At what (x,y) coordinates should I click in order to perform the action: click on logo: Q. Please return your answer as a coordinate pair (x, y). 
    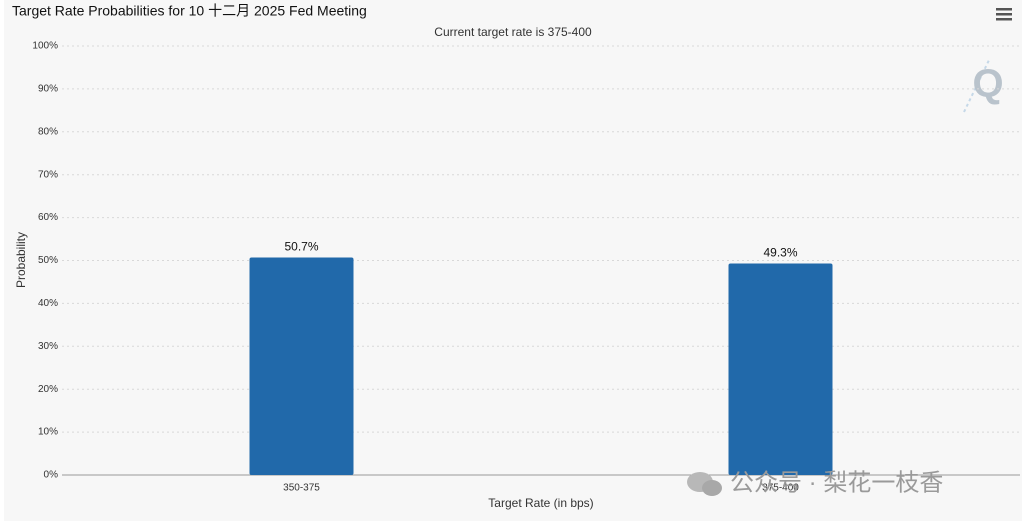
    Looking at the image, I should click on (987, 84).